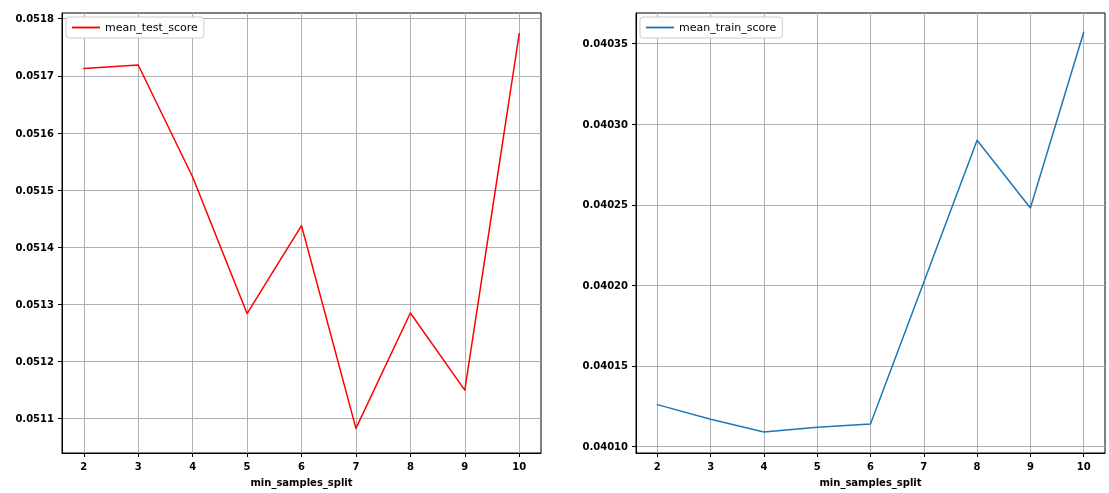 This screenshot has width=1109, height=493. Describe the element at coordinates (35, 76) in the screenshot. I see `y-tick-label: 0.0517` at that location.